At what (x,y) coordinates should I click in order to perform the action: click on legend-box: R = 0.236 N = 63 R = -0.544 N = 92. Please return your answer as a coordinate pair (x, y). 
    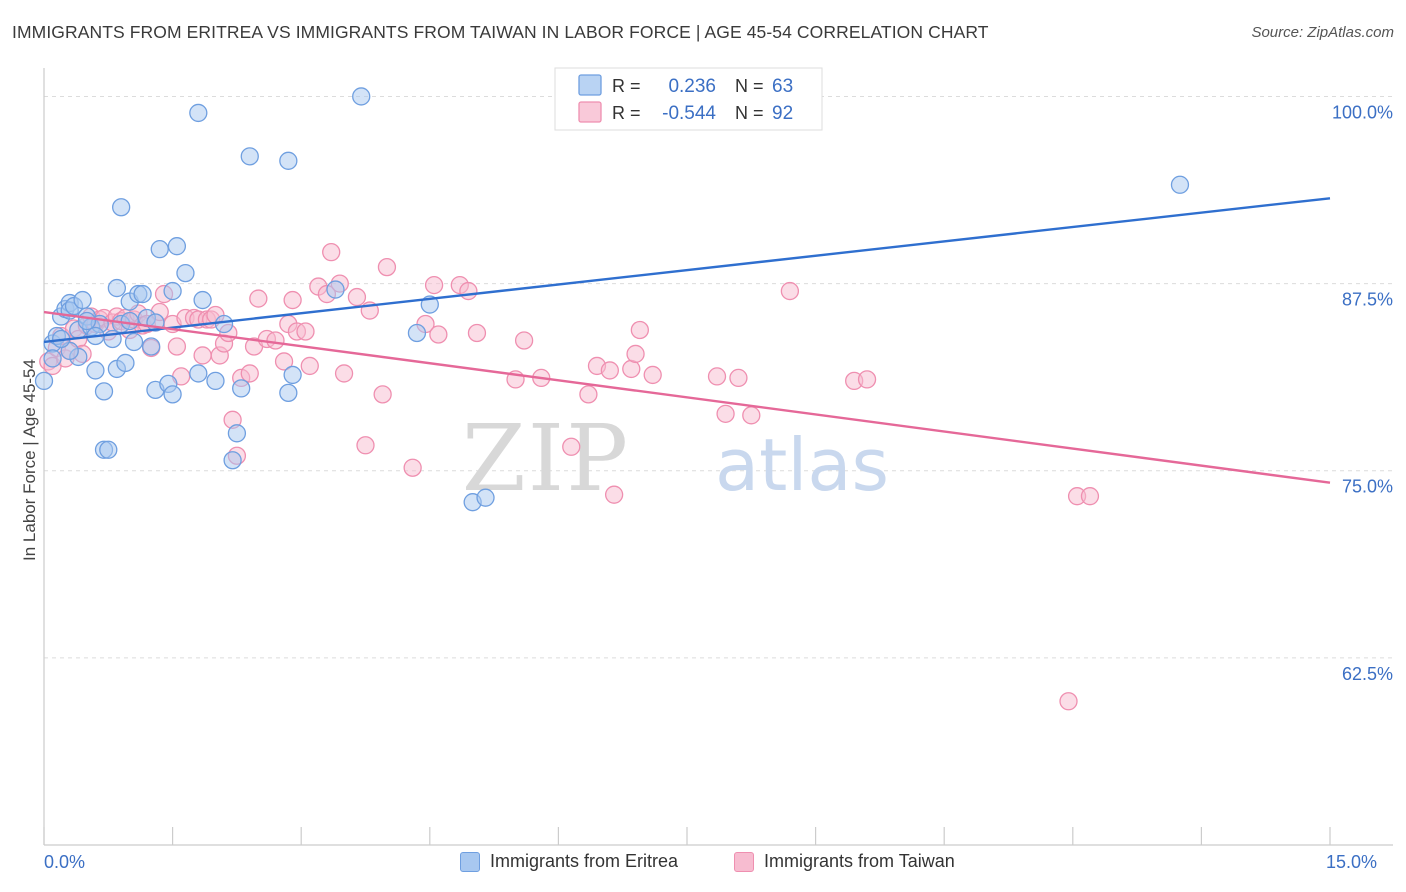
    Looking at the image, I should click on (688, 99).